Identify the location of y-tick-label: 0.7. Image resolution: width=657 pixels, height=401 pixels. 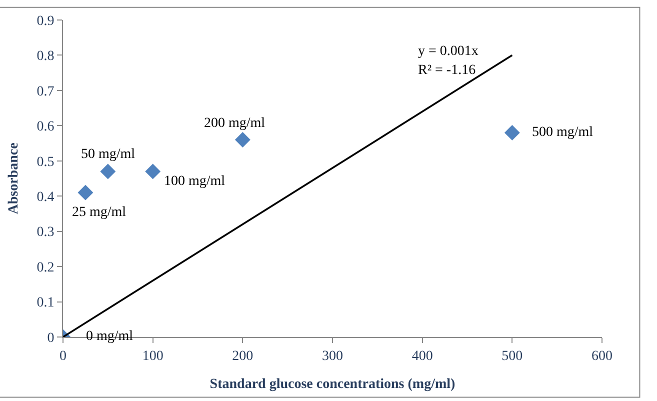
(45, 92).